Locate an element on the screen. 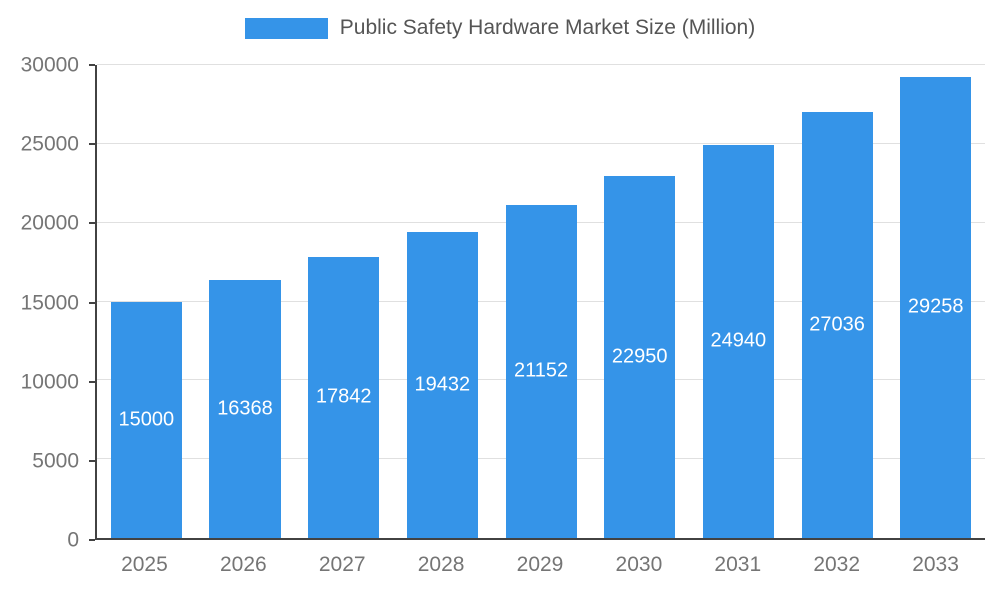  x-tick-label: 2029 is located at coordinates (540, 564).